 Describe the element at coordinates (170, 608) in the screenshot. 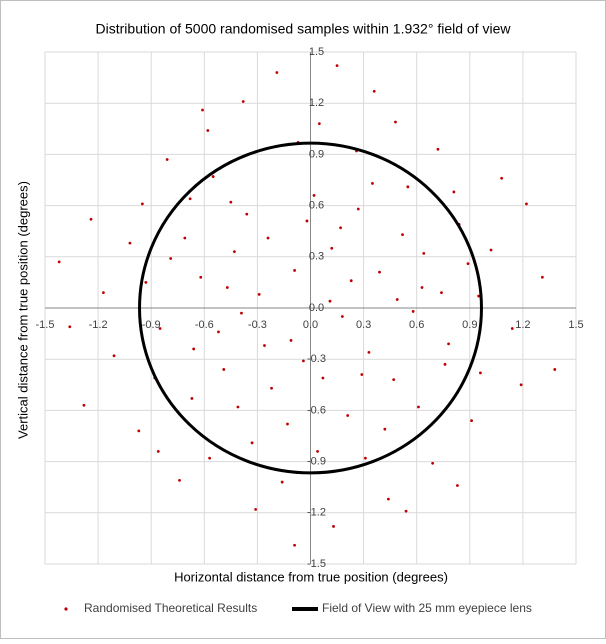

I see `legend-label: Randomised Theoretical Results` at that location.